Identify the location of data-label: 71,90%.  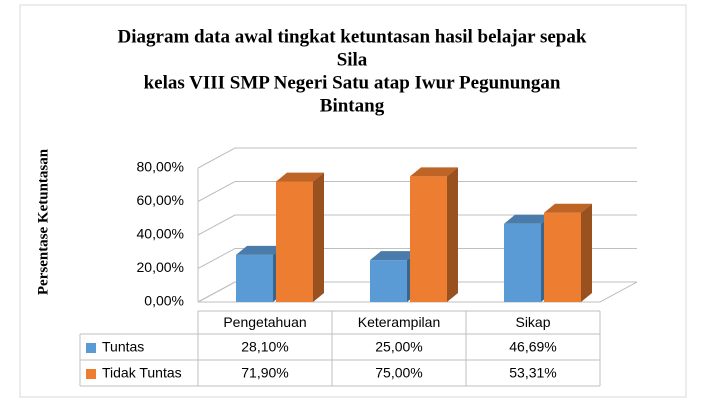
(264, 373).